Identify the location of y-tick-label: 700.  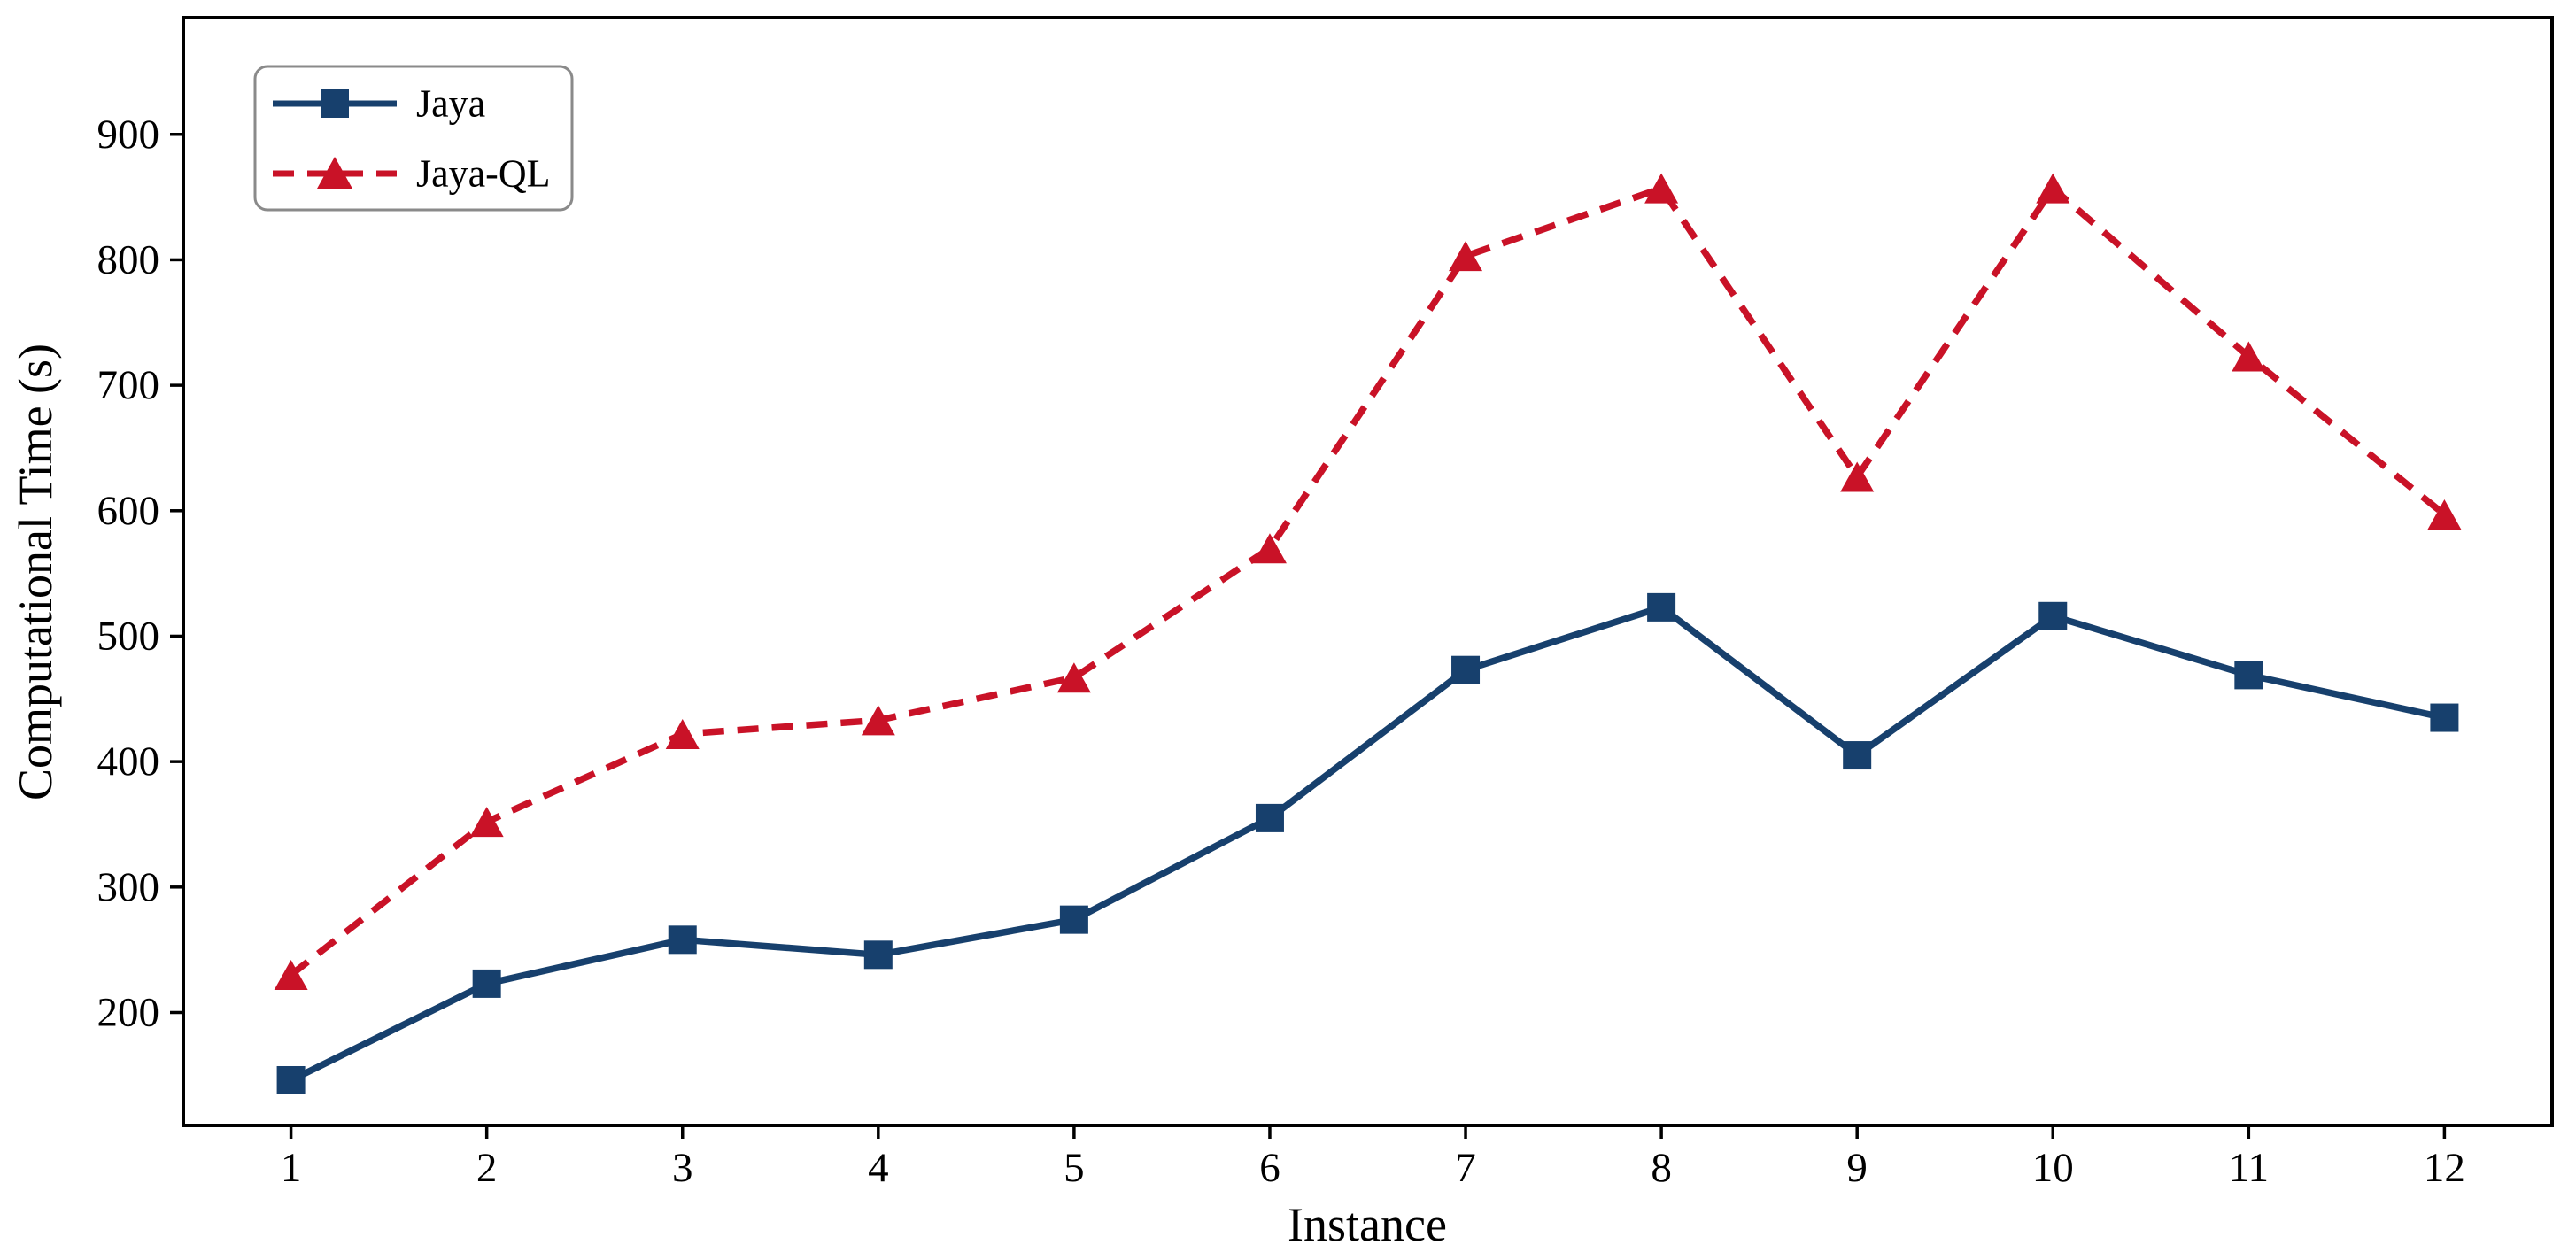
(128, 385).